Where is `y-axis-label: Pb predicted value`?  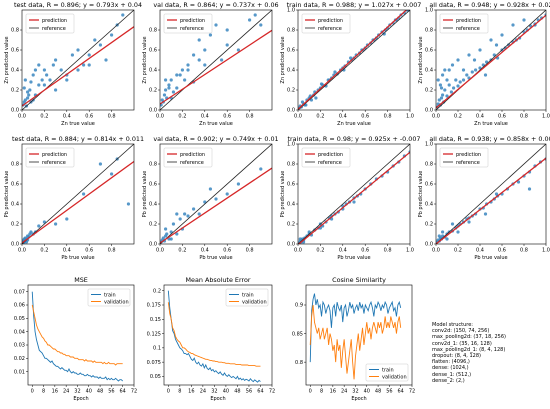
y-axis-label: Pb predicted value is located at coordinates (7, 194).